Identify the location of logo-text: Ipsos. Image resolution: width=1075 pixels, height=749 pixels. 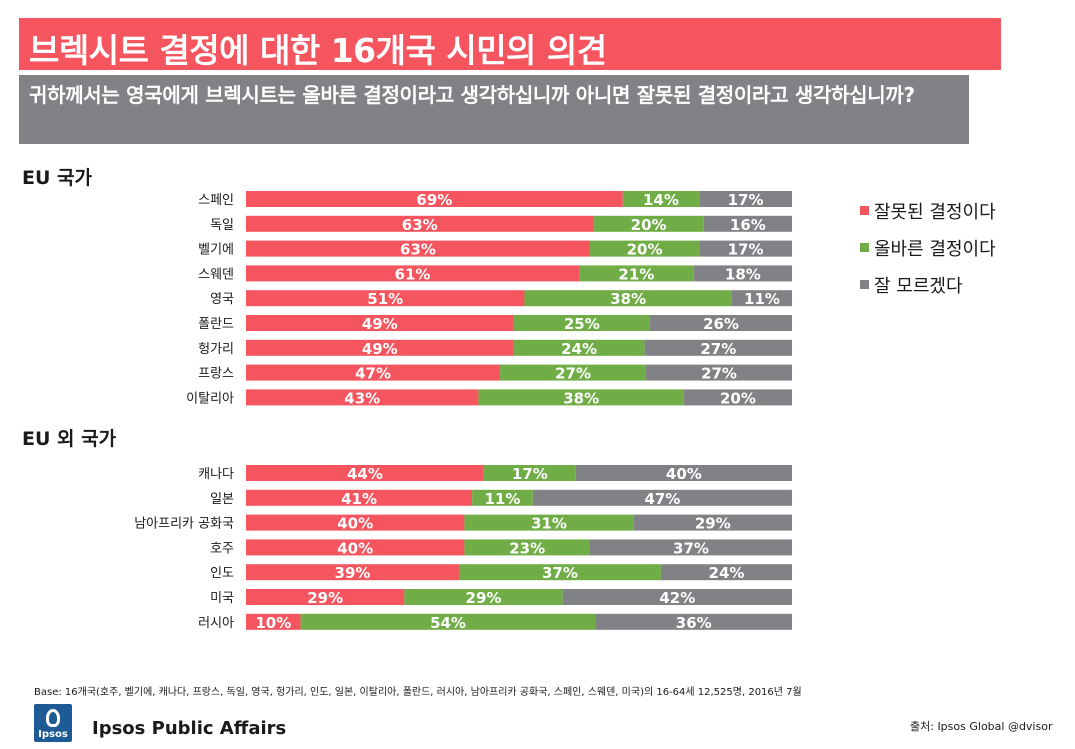
(53, 734).